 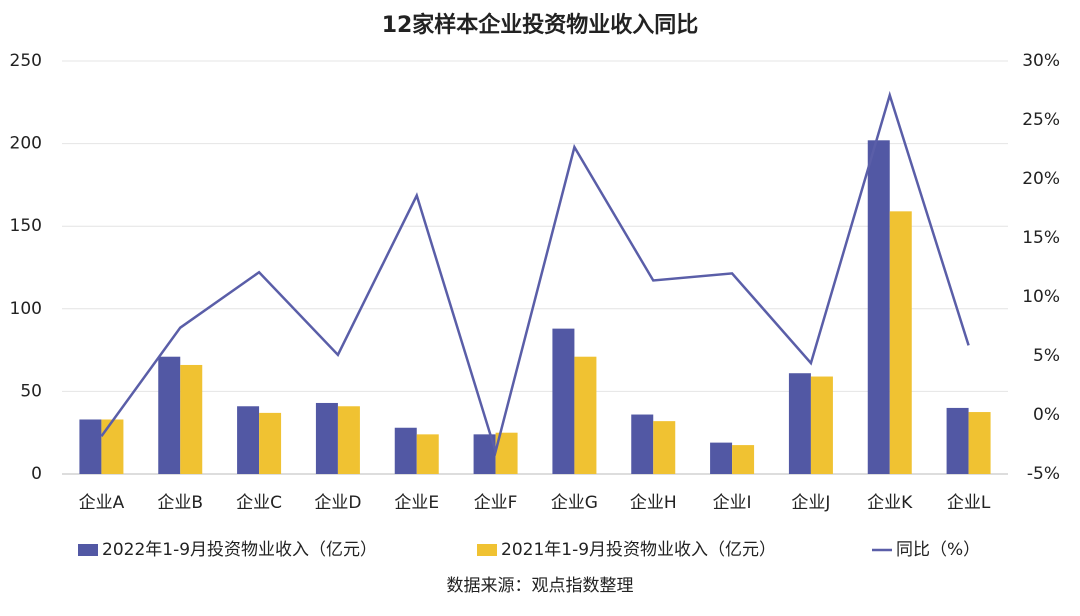 I want to click on y-tick-label: 150, so click(x=26, y=226).